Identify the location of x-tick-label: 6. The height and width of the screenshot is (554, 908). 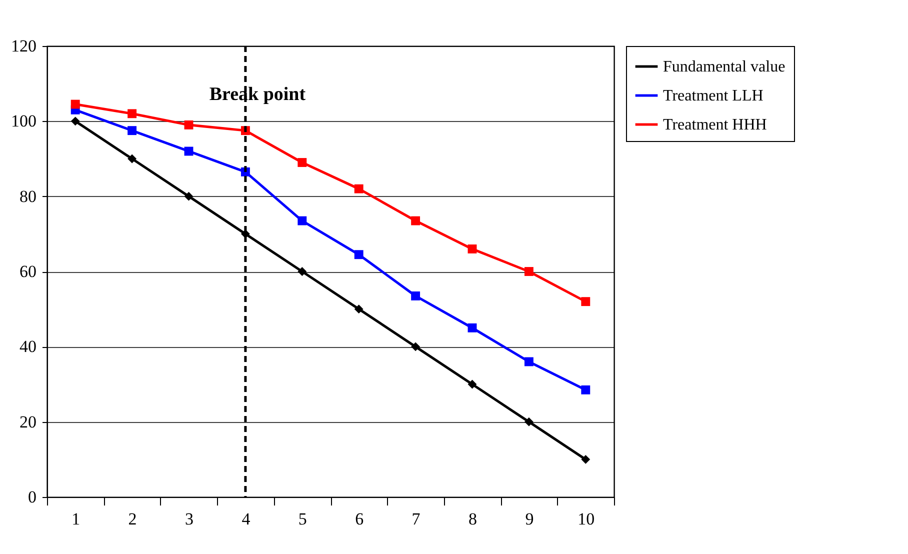
(359, 519).